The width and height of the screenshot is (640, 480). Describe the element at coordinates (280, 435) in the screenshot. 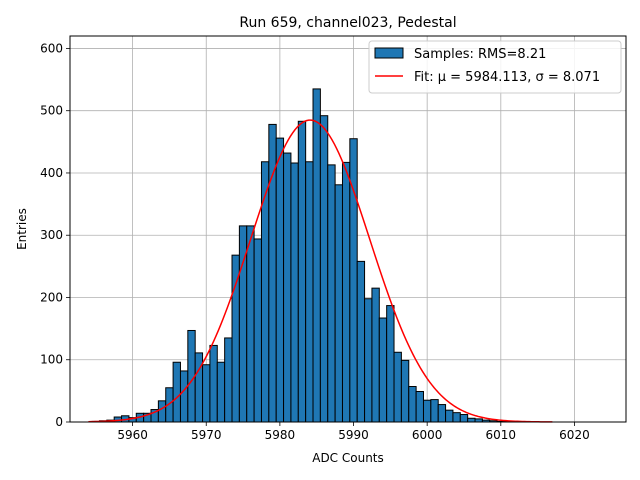

I see `x-tick-label: 5980` at that location.